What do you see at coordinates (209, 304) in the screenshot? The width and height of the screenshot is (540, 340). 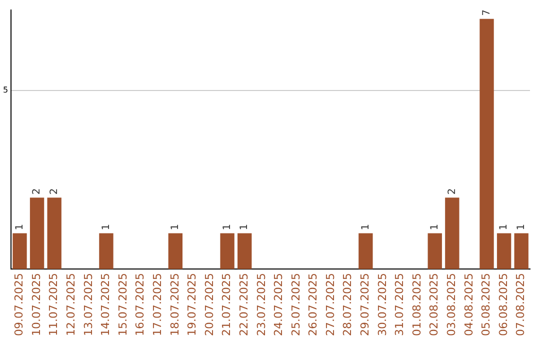 I see `x-tick-label: 20.07.2025` at bounding box center [209, 304].